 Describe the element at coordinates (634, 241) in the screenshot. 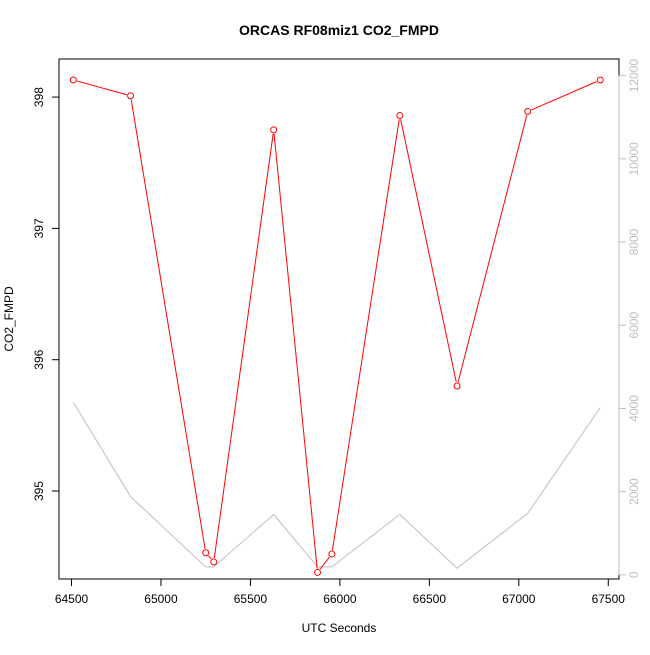

I see `y-right-tick-label: 8000` at that location.